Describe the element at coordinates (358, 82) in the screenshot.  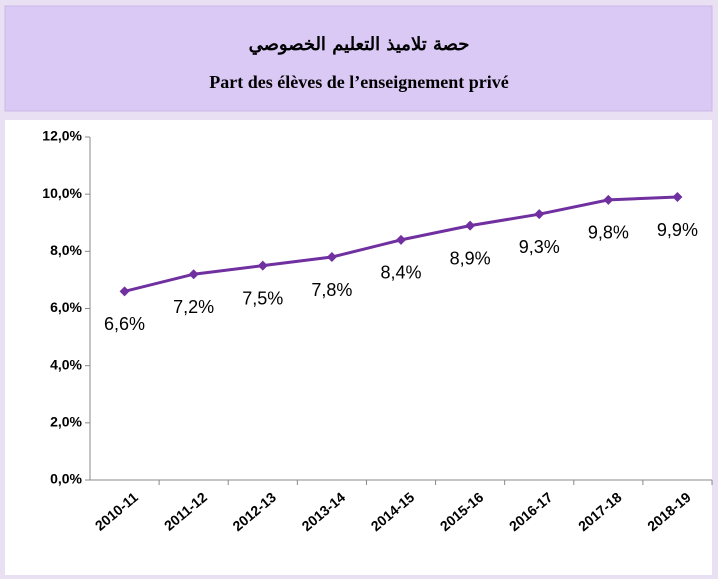
I see `chart-subtitle: Part des élèves de l’enseignement privé` at that location.